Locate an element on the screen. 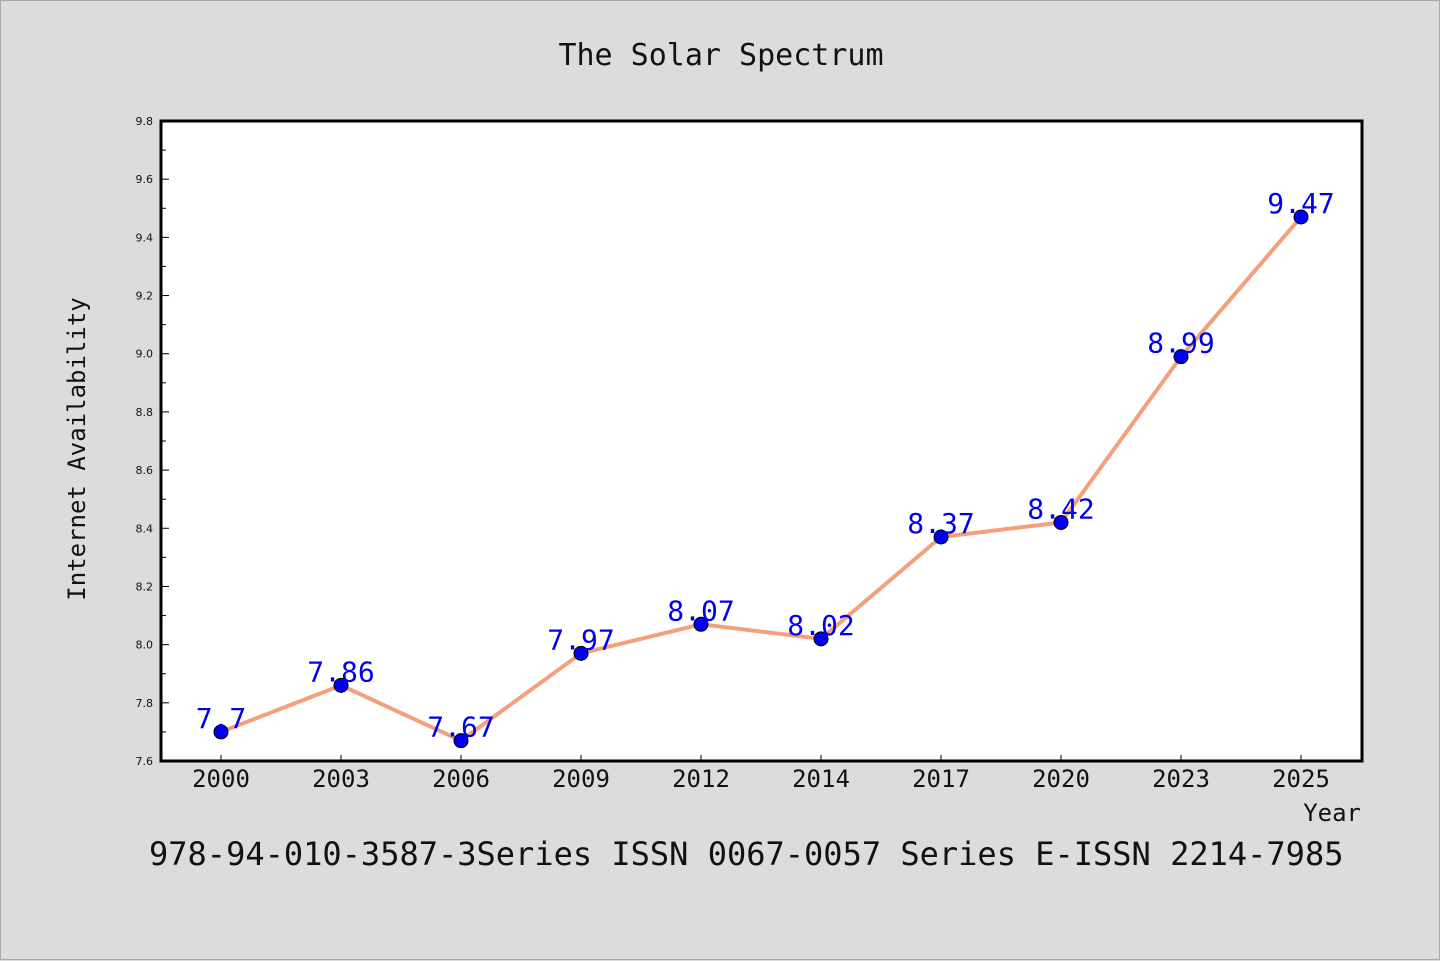 Image resolution: width=1440 pixels, height=961 pixels. y-tick-label: 9.6 is located at coordinates (145, 179).